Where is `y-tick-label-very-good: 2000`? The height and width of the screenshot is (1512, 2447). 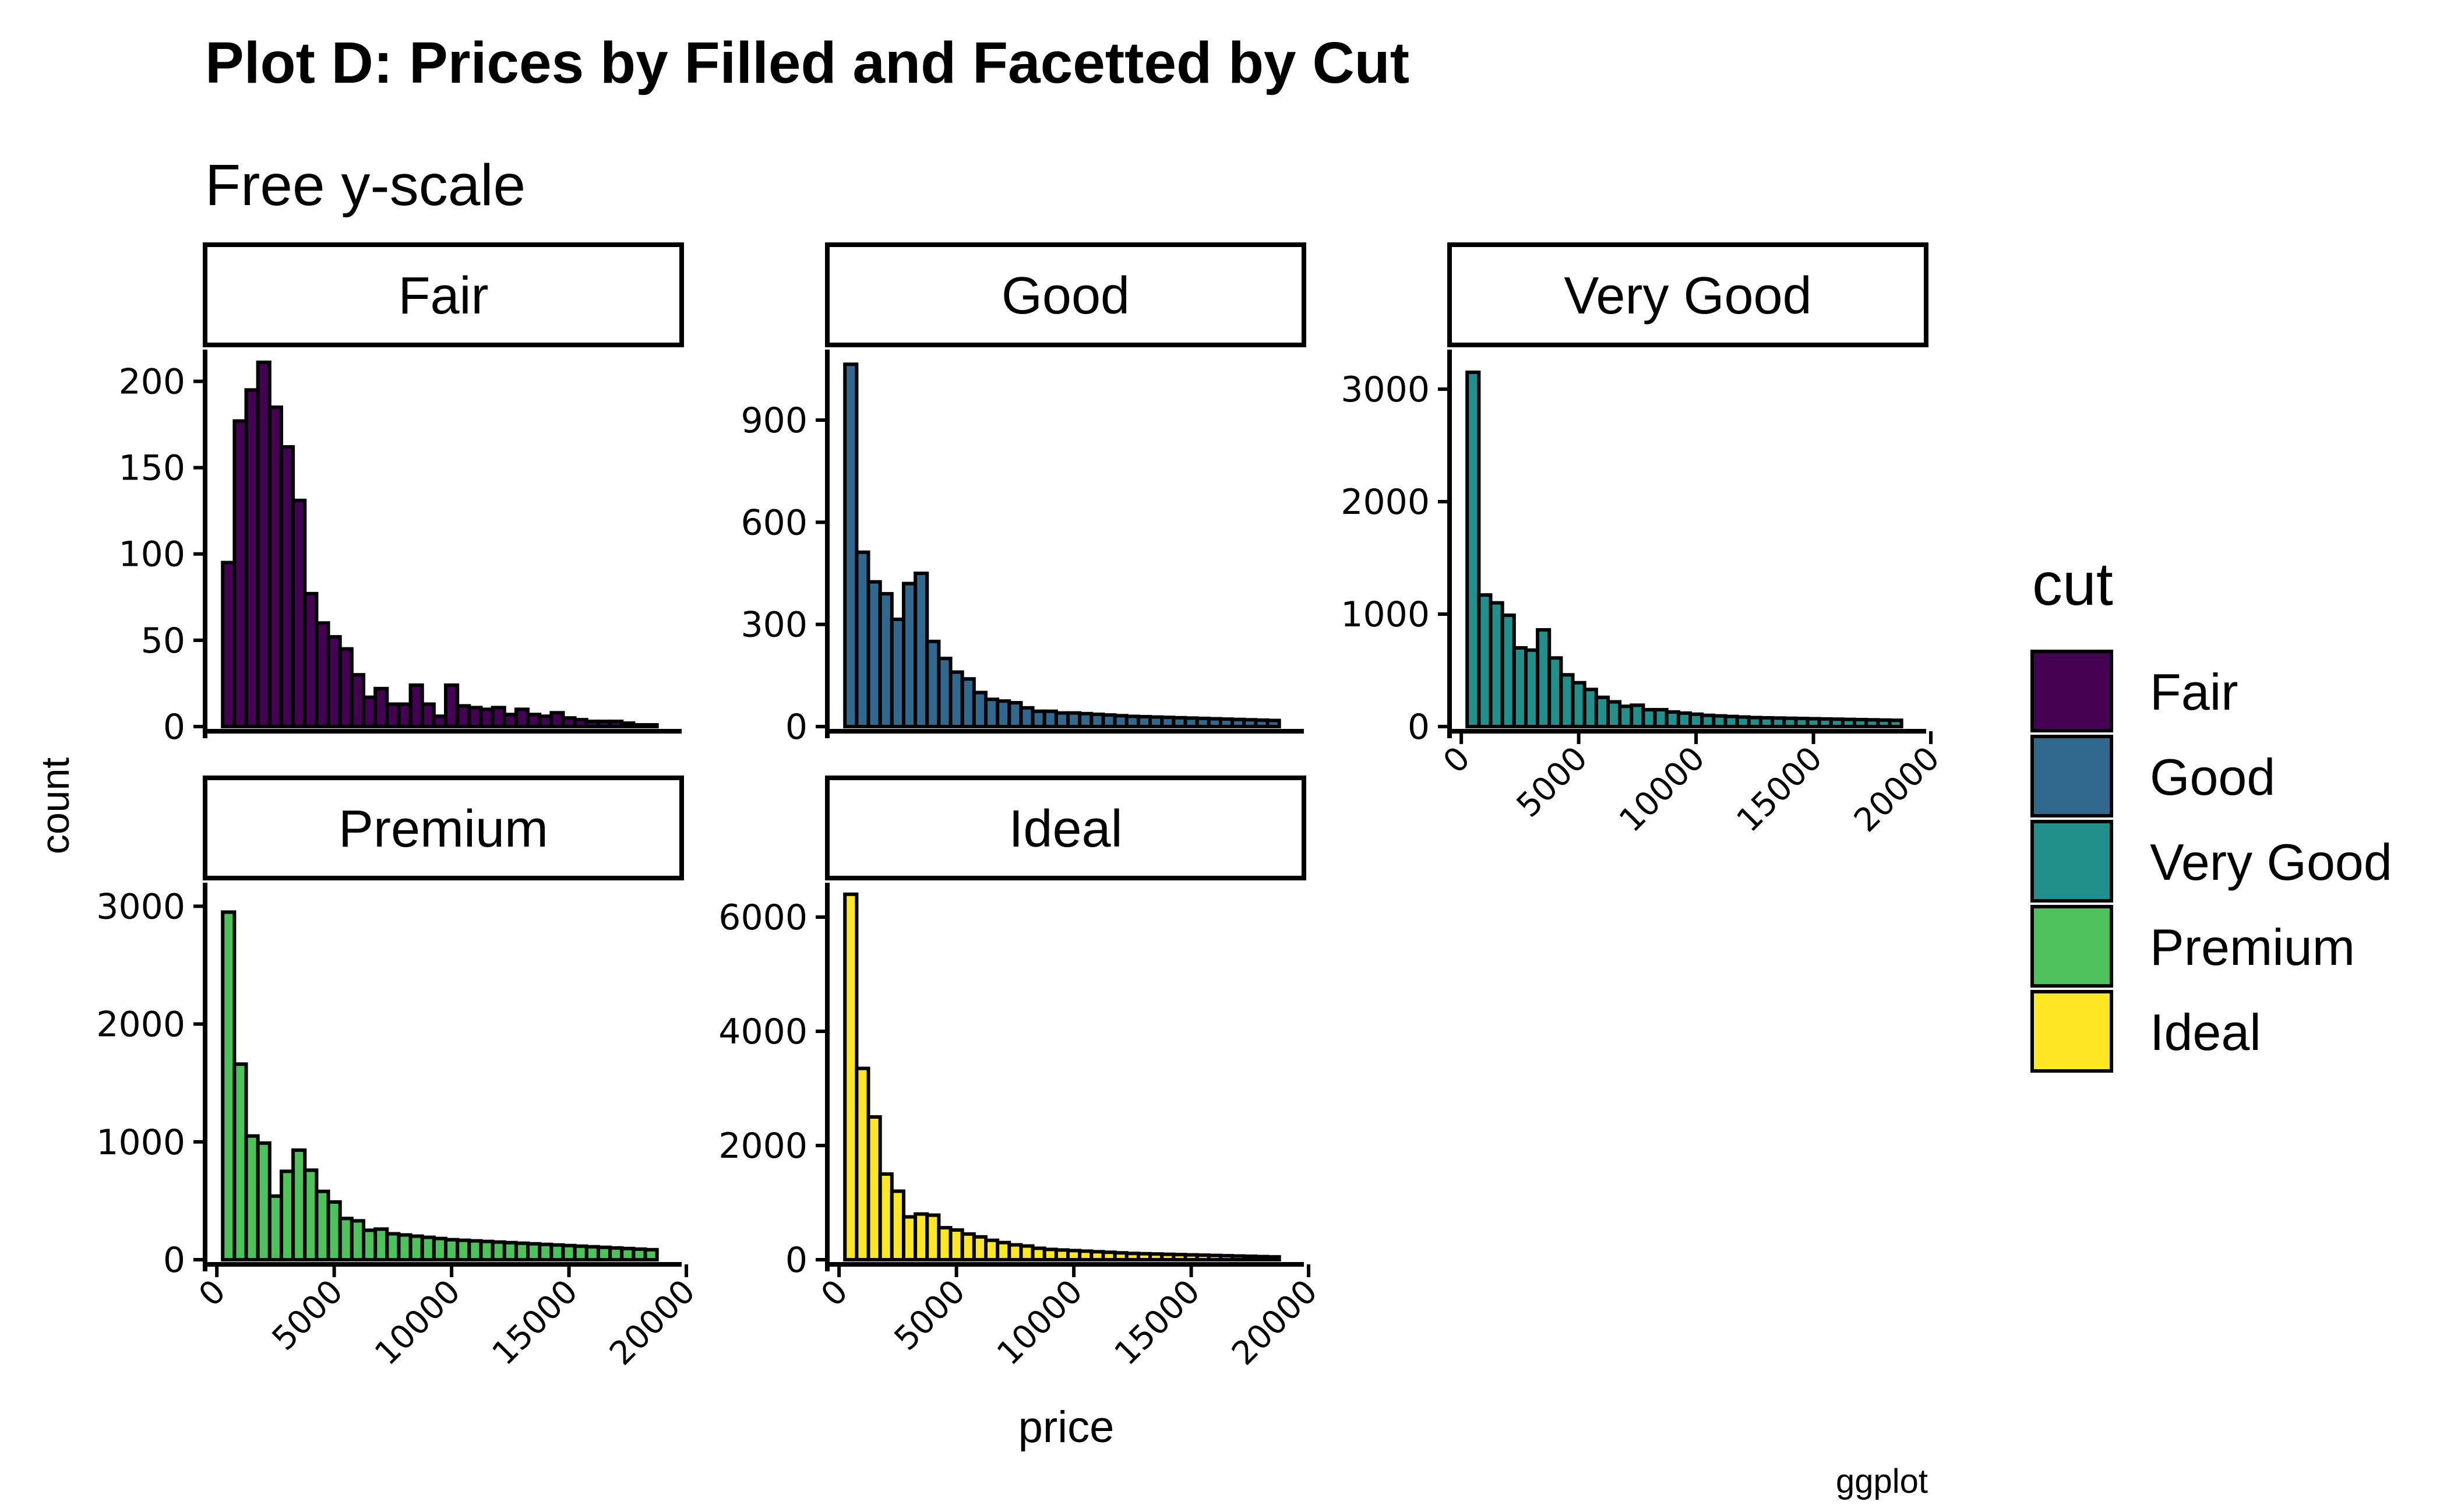
y-tick-label-very-good: 2000 is located at coordinates (1385, 502).